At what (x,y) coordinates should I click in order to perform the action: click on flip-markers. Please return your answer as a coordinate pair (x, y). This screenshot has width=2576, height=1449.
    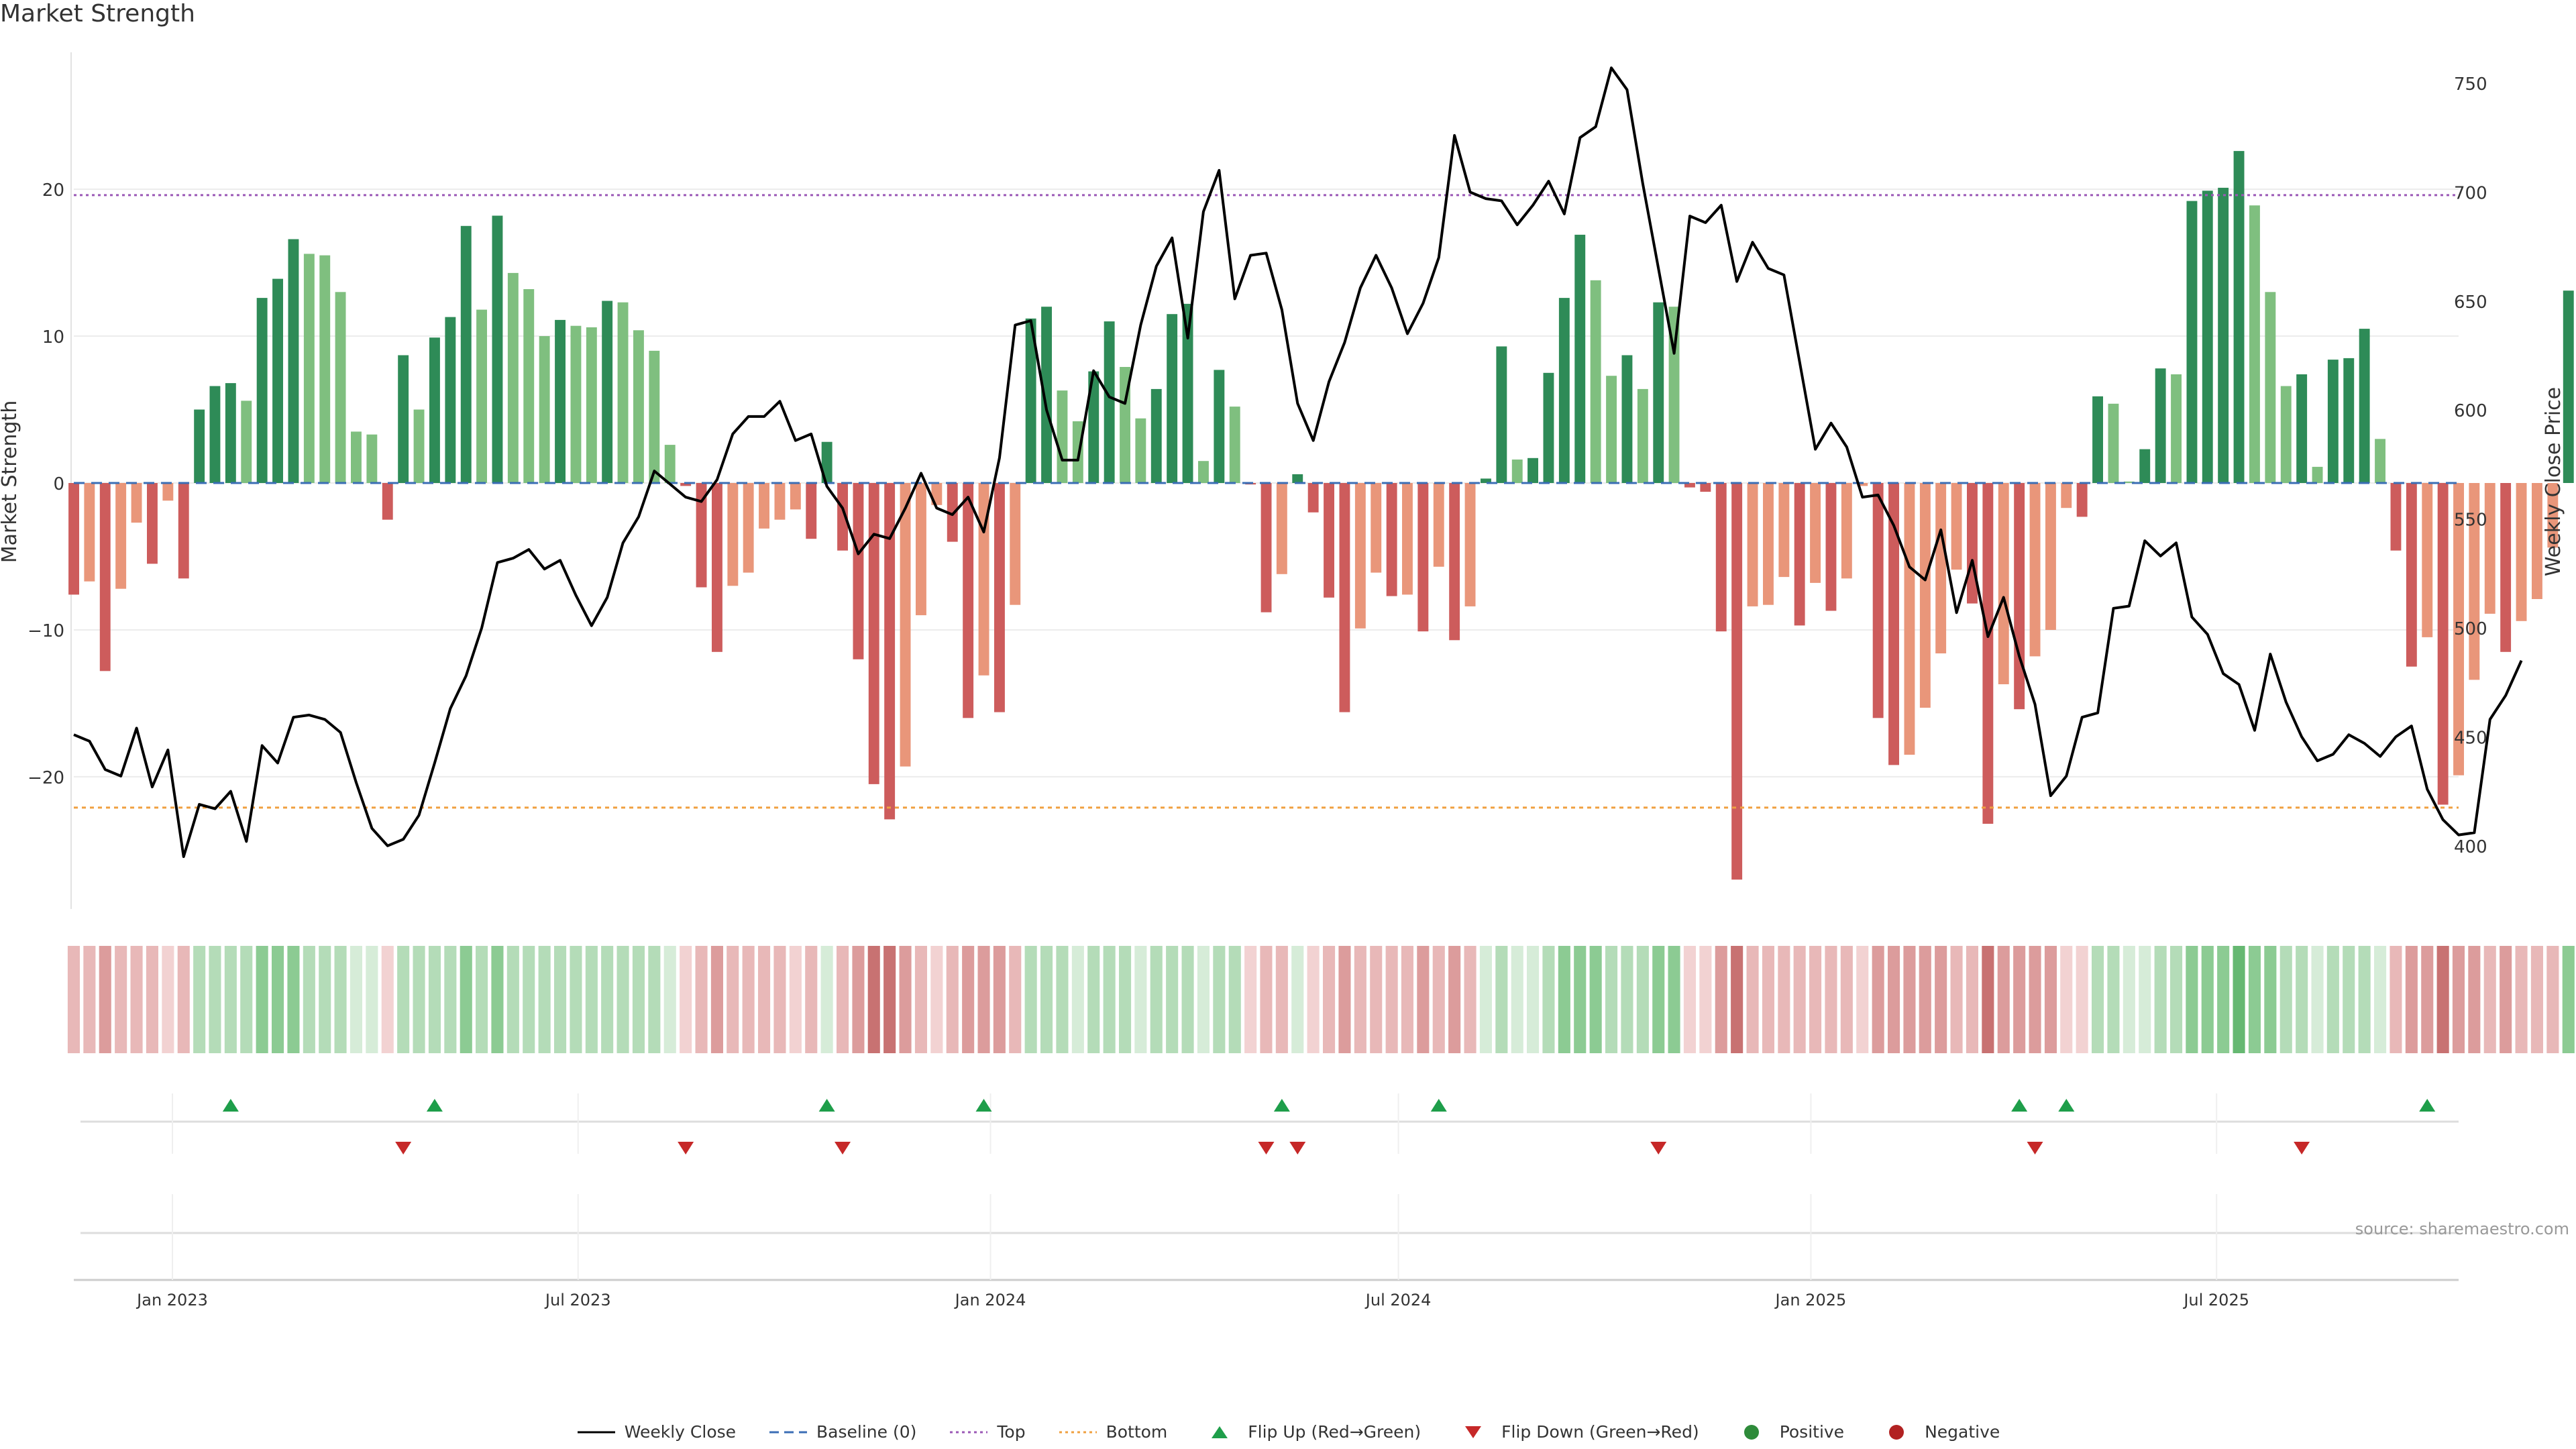
    Looking at the image, I should click on (1266, 1187).